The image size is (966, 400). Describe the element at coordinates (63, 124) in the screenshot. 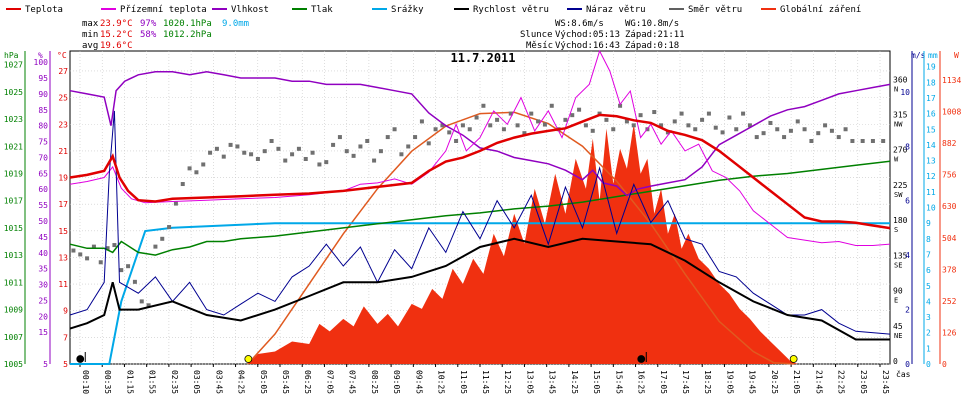

I see `axis-temp-tick: 23` at that location.